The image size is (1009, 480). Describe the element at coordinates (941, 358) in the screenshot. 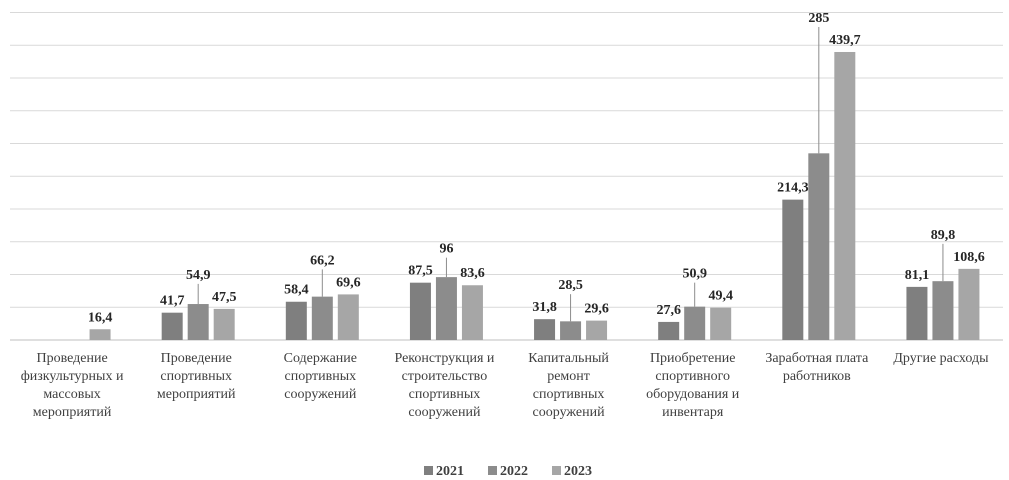

I see `category-label: Другие расходы` at that location.